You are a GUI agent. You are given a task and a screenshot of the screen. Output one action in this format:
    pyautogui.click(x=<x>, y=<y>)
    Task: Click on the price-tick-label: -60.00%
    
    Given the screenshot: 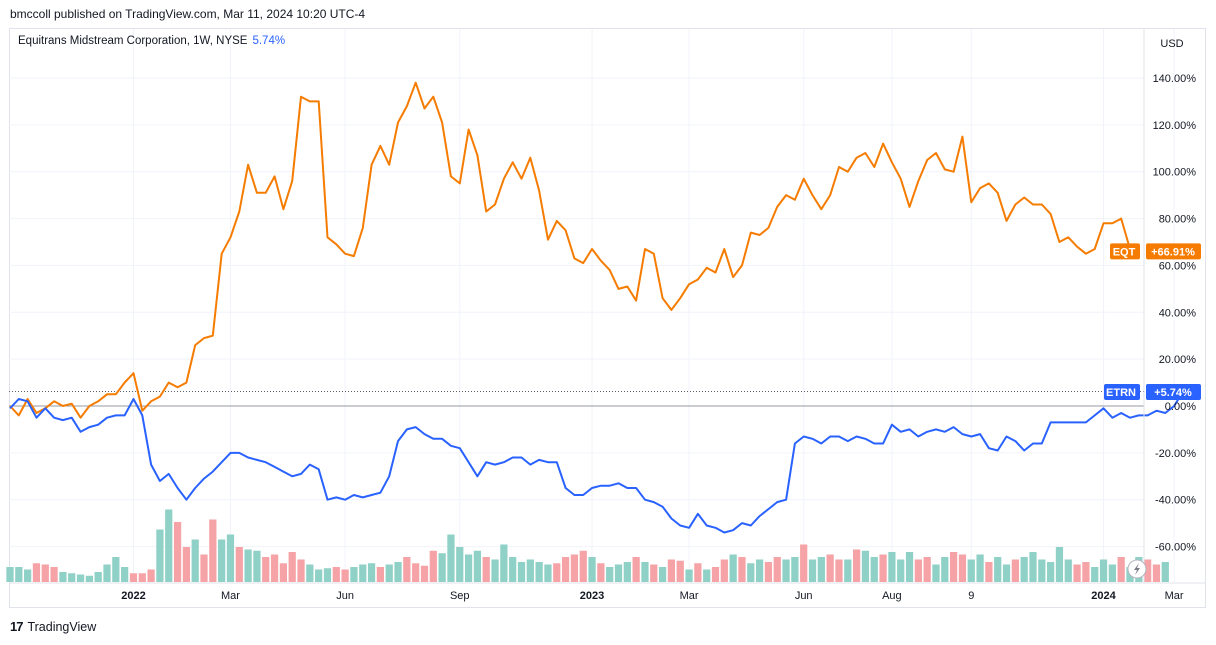 What is the action you would take?
    pyautogui.click(x=1175, y=548)
    